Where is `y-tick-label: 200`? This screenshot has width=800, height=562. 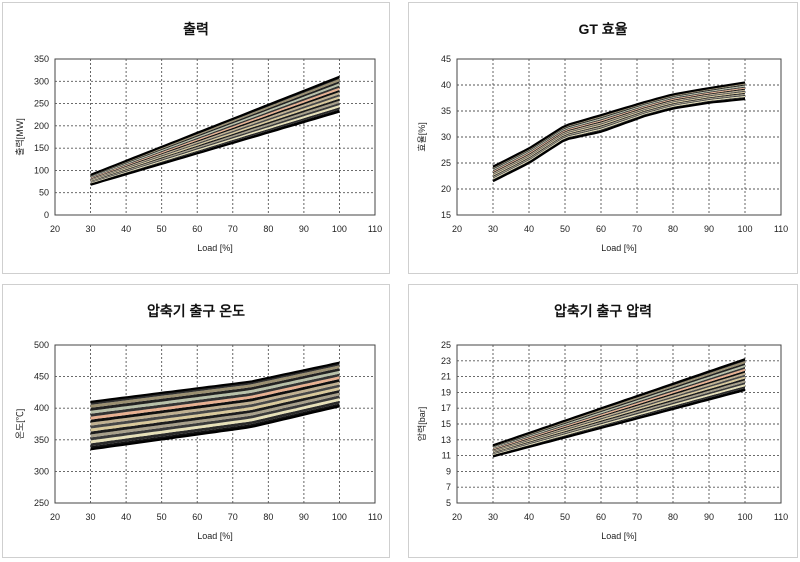
y-tick-label: 200 is located at coordinates (41, 126).